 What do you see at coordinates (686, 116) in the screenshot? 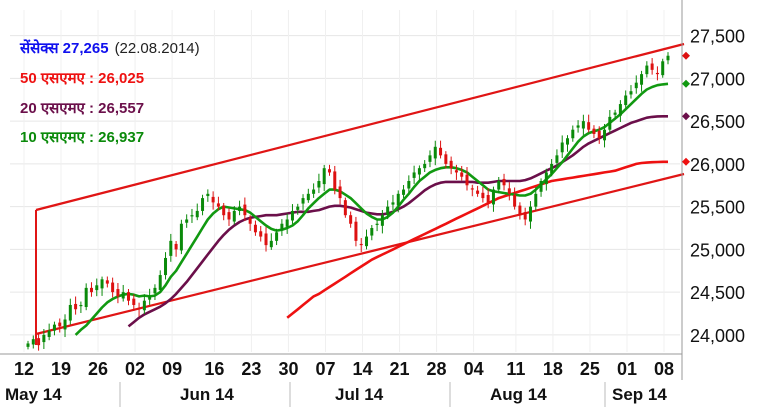
I see `marker-sma20` at bounding box center [686, 116].